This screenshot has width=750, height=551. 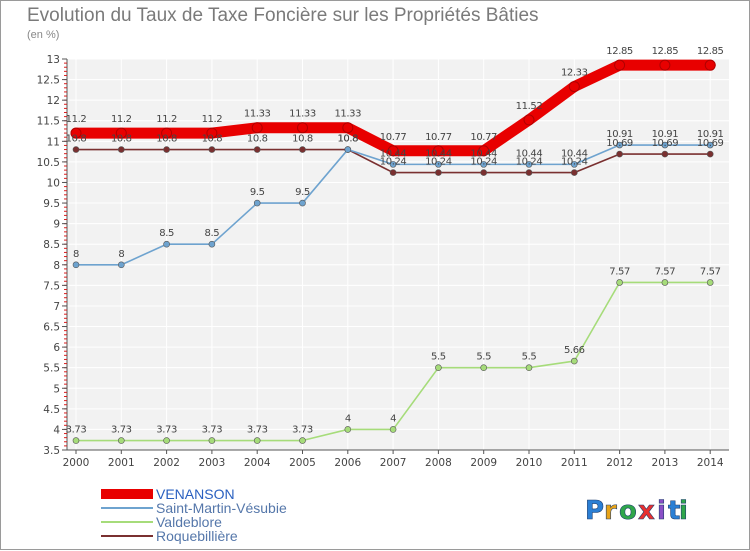 What do you see at coordinates (574, 463) in the screenshot?
I see `x-tick-label: 2011` at bounding box center [574, 463].